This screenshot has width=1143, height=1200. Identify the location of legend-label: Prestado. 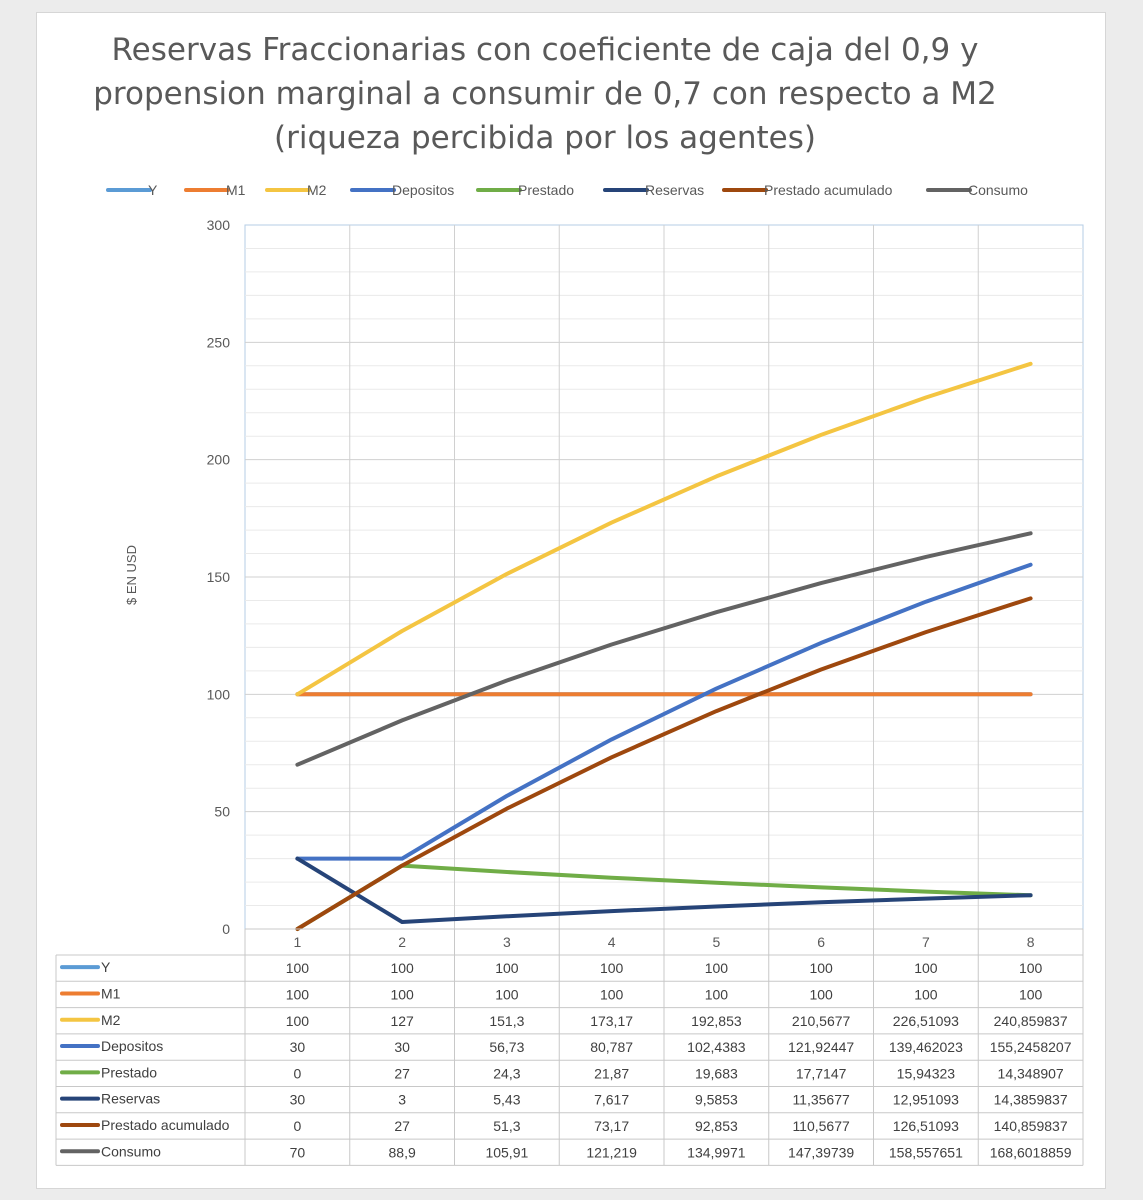
(546, 190).